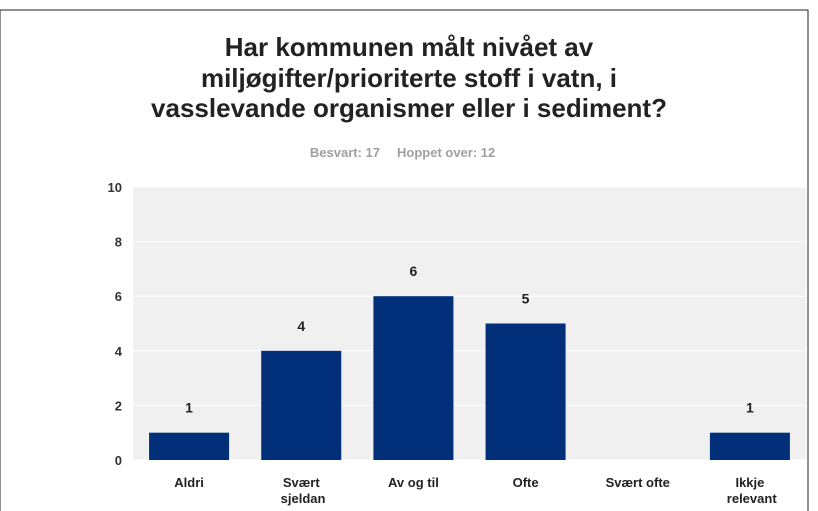 Image resolution: width=818 pixels, height=511 pixels. Describe the element at coordinates (750, 490) in the screenshot. I see `x-tick-label: Ikkje relevant` at that location.